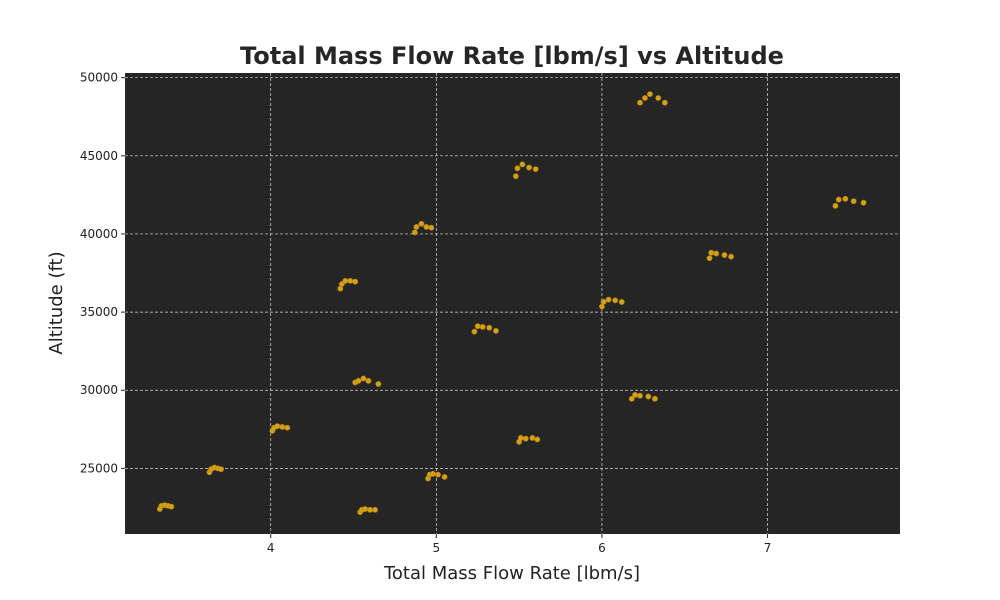  Describe the element at coordinates (437, 548) in the screenshot. I see `x-tick-label: 5` at that location.